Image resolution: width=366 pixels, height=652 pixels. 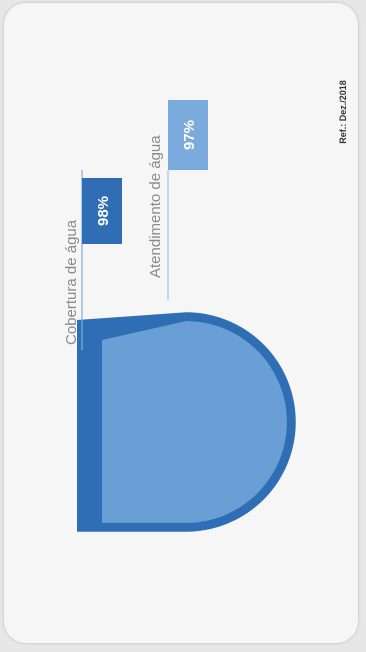 What do you see at coordinates (155, 206) in the screenshot?
I see `series-label-service: Atendimento de água` at bounding box center [155, 206].